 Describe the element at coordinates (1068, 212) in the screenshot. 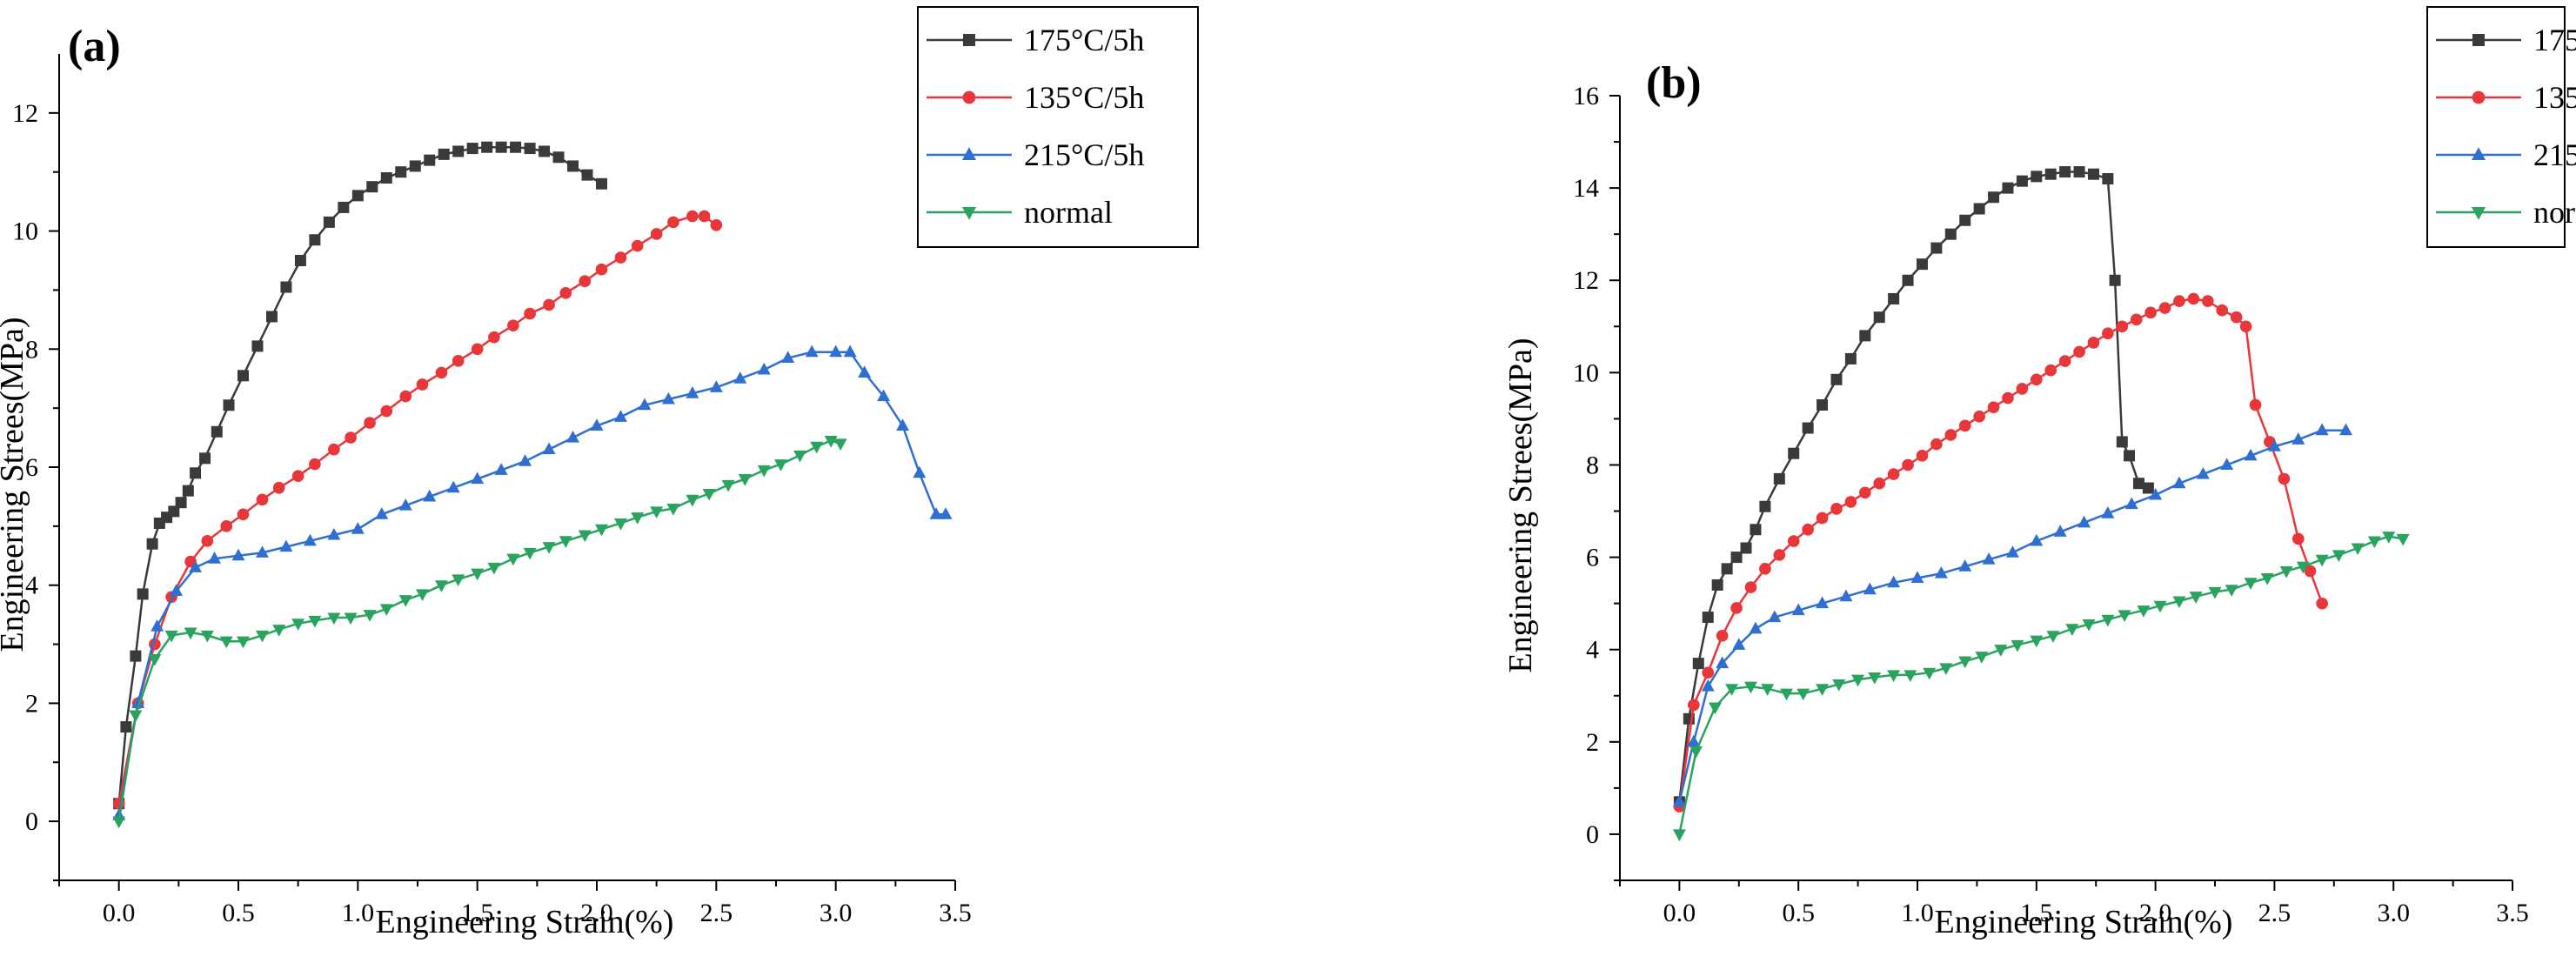

I see `legend-label: normal` at that location.